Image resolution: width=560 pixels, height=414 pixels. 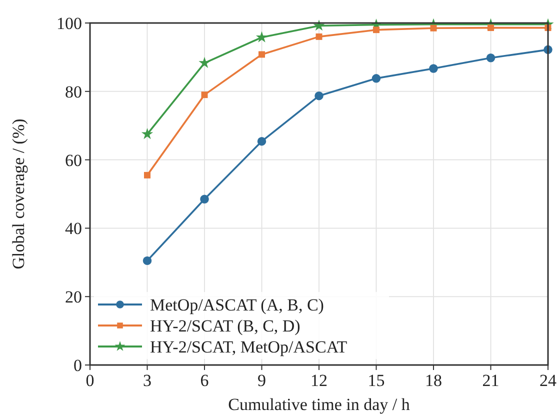 I want to click on x-tick-label: 0, so click(x=90, y=380).